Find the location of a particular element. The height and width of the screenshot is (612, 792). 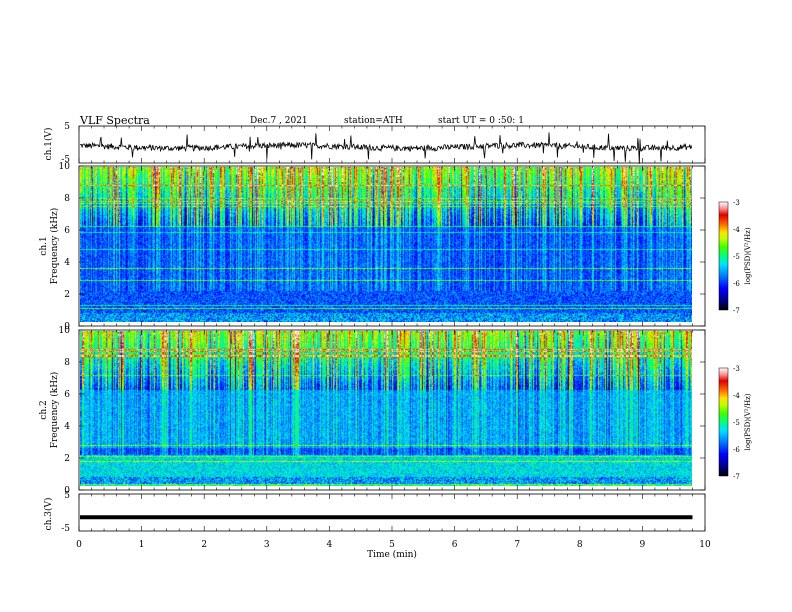

ch3-ytick-bottom: -5 is located at coordinates (65, 529).